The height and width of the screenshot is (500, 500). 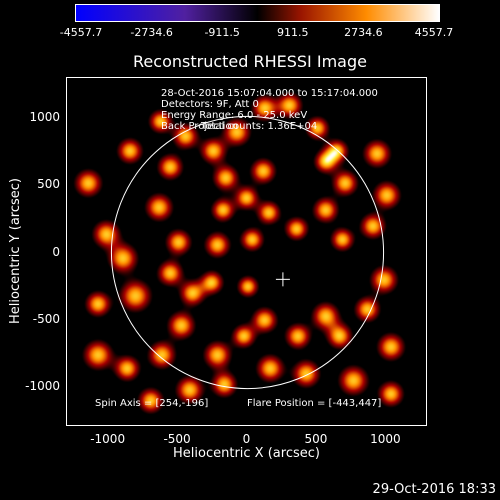 I want to click on x-tick-label: 500, so click(x=316, y=439).